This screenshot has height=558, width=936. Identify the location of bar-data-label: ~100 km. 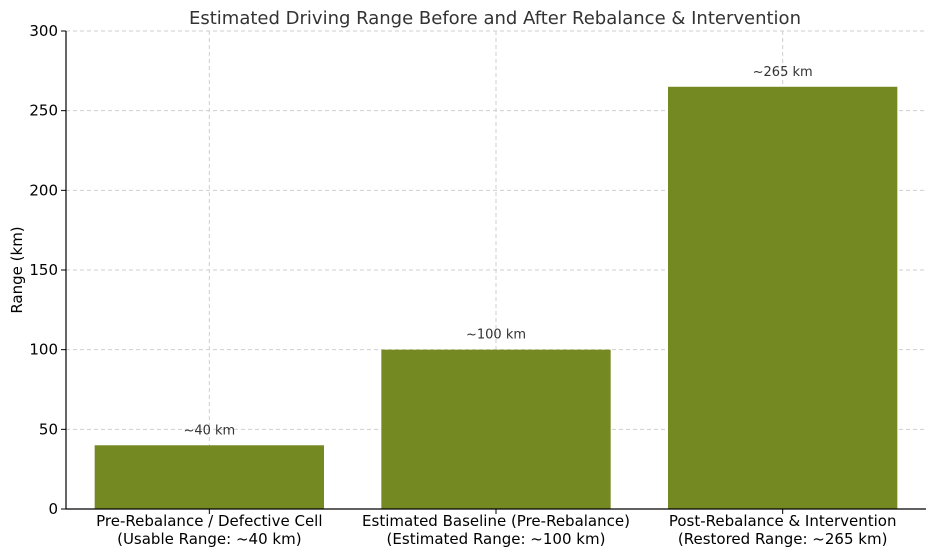
(496, 335).